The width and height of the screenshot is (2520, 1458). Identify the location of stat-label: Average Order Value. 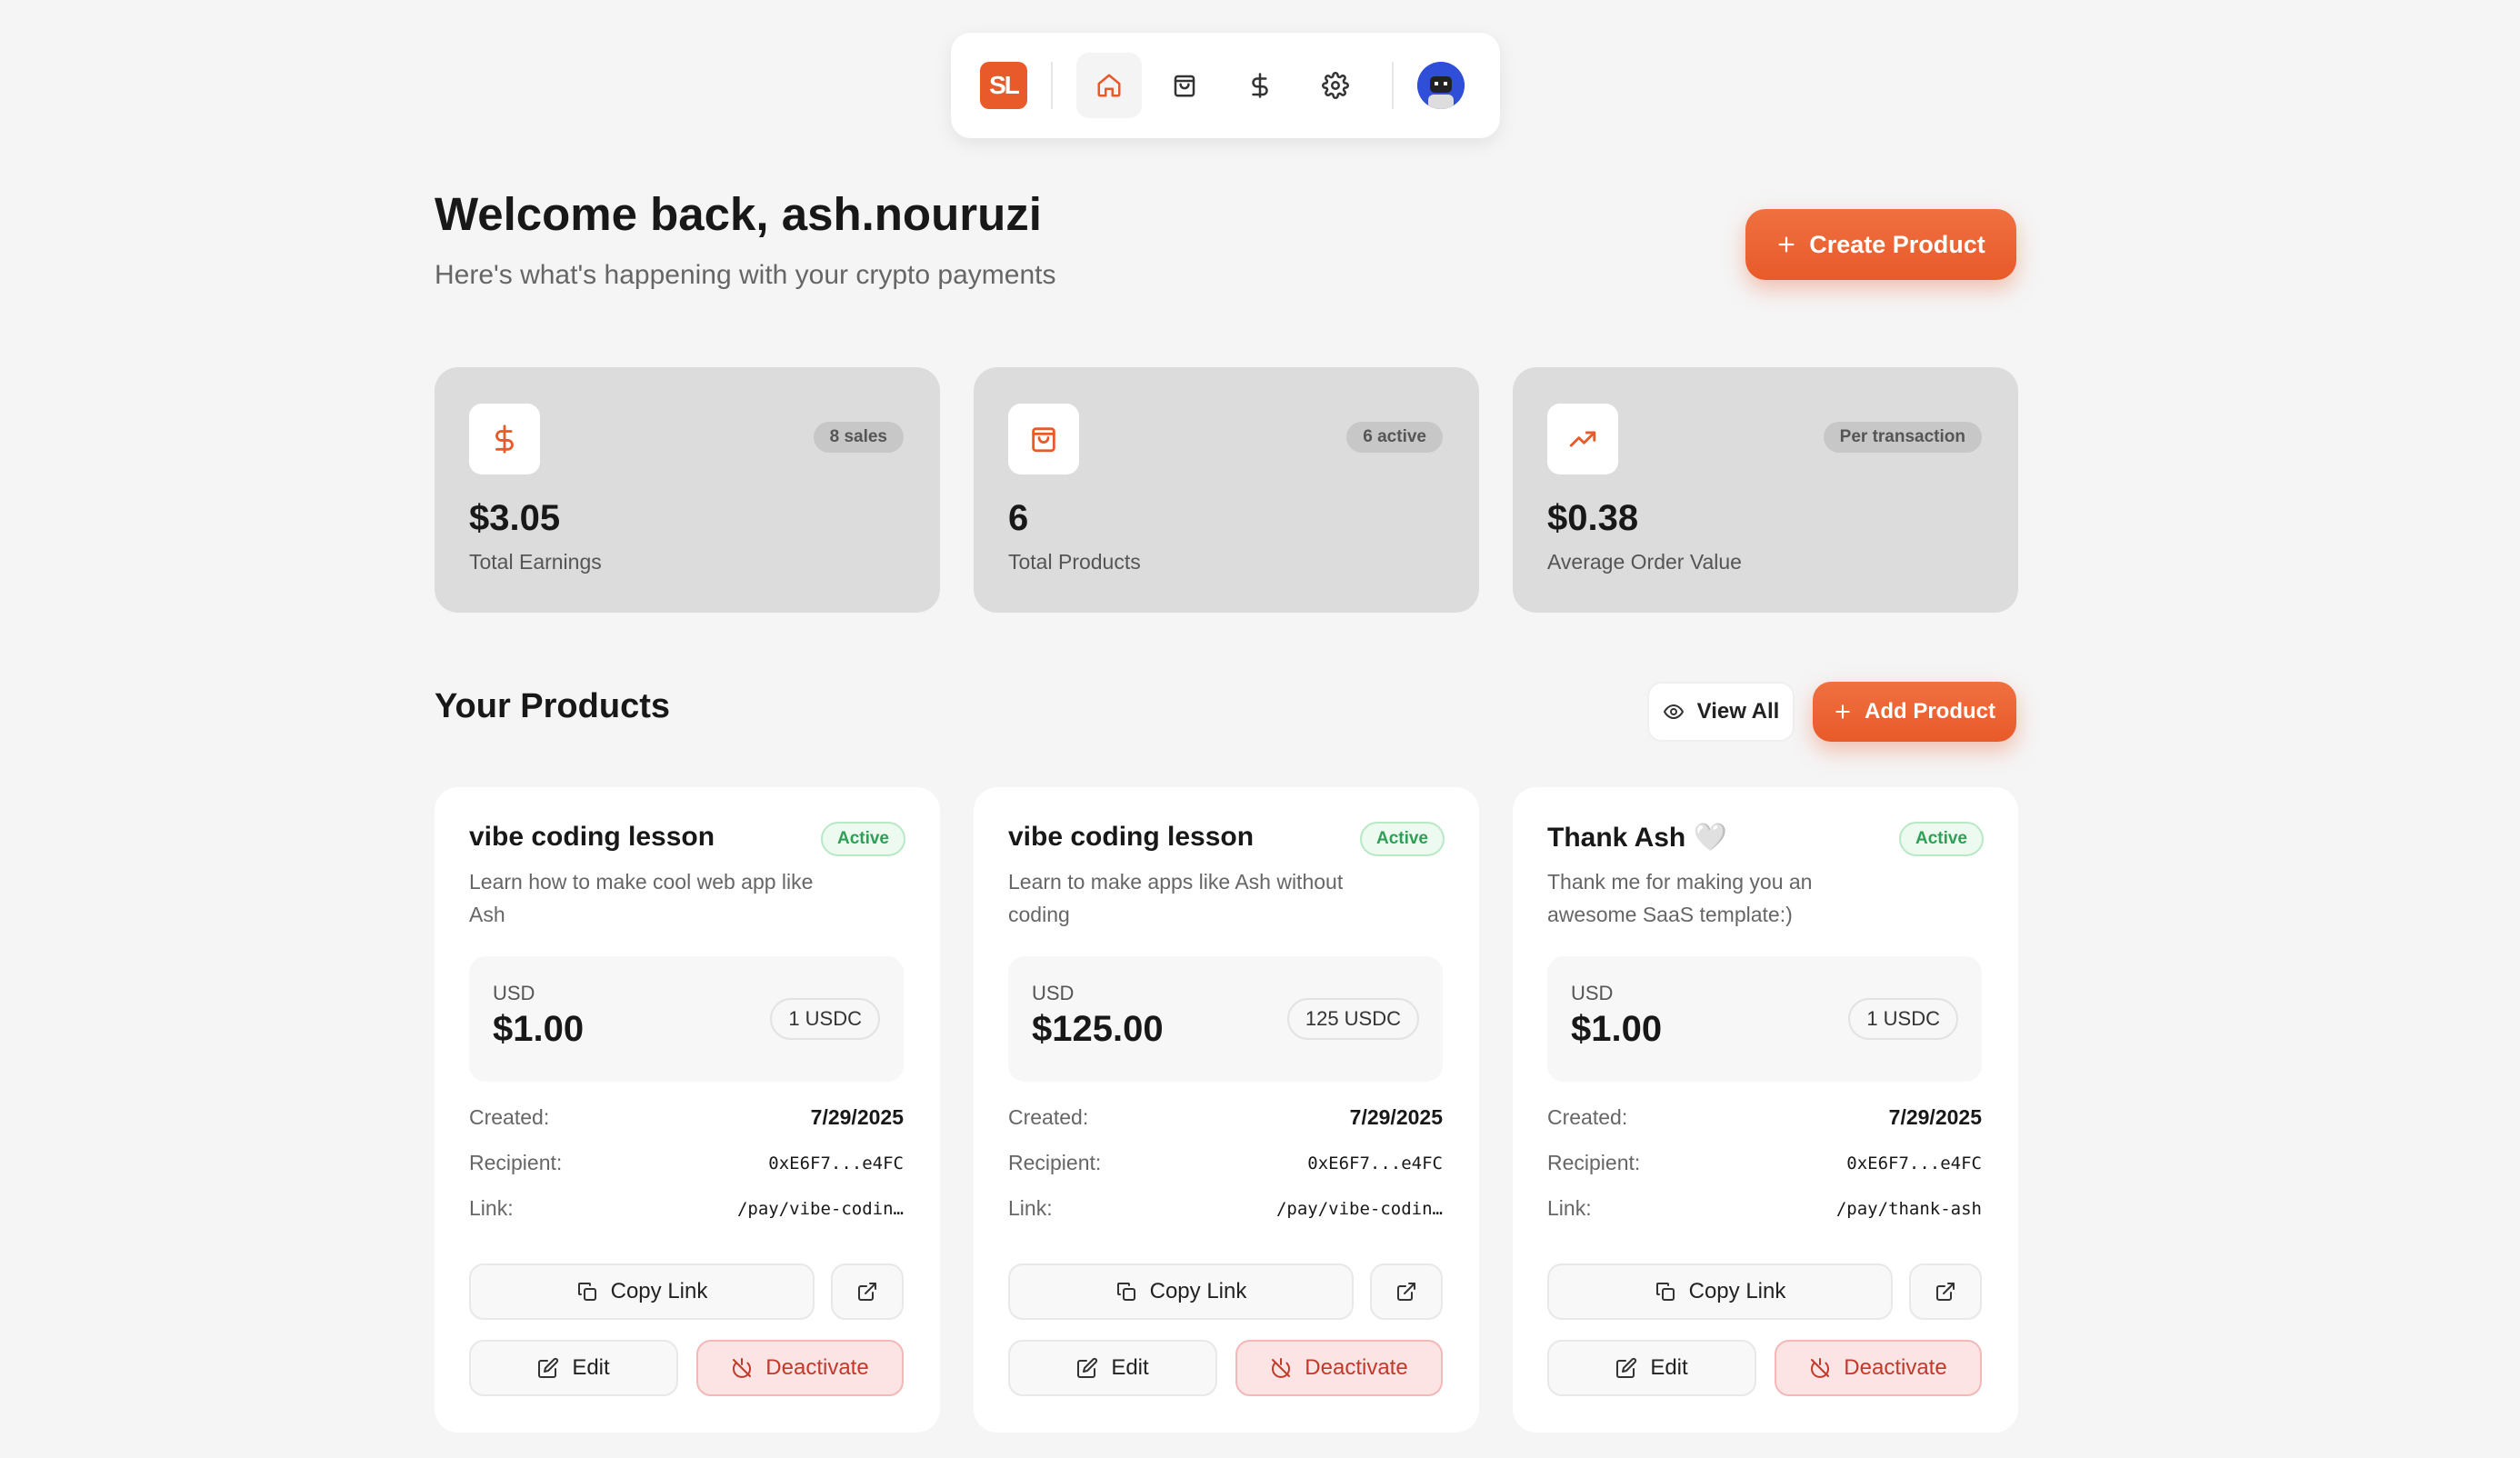
(1644, 562).